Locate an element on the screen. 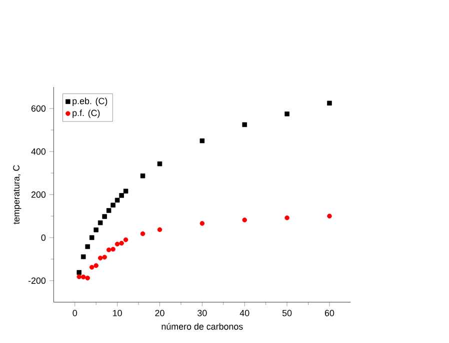  x-tick-label: 0 is located at coordinates (75, 313).